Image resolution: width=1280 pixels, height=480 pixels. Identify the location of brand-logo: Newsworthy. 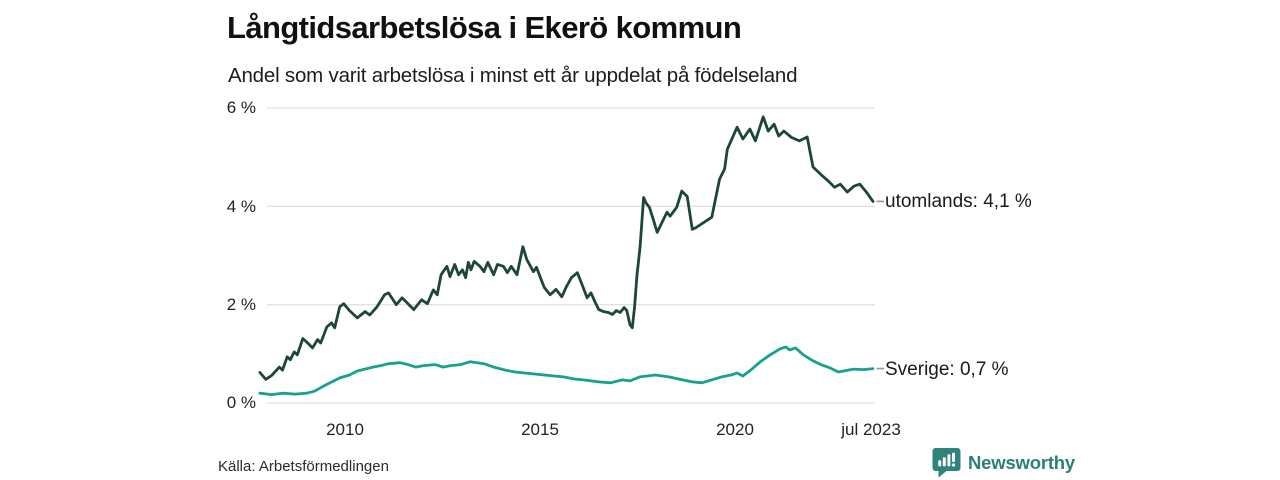
(1003, 462).